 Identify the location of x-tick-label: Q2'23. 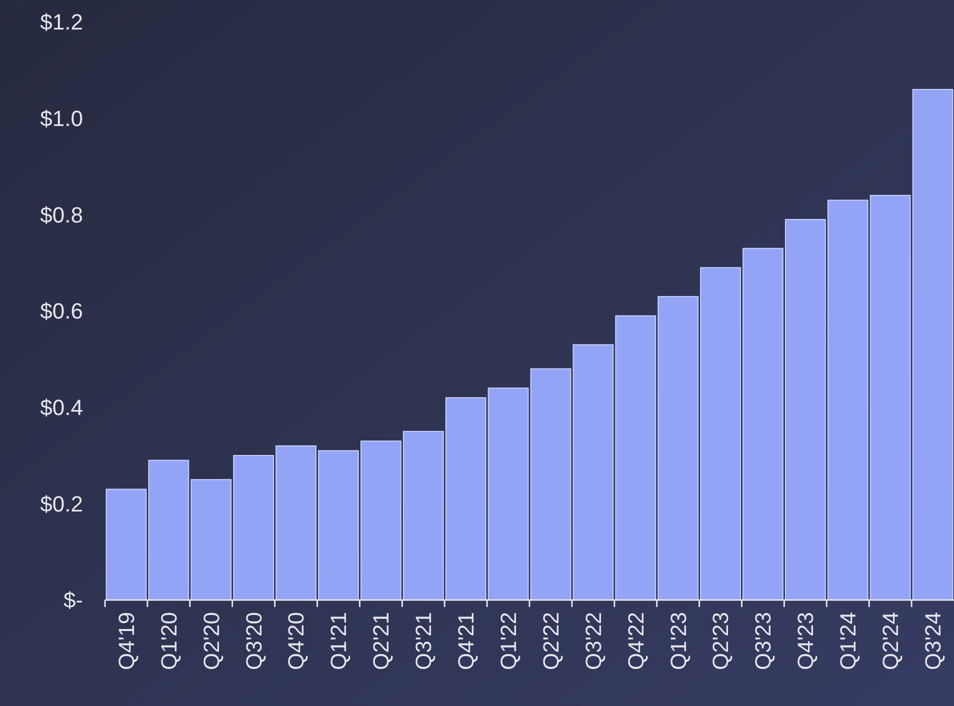
(721, 641).